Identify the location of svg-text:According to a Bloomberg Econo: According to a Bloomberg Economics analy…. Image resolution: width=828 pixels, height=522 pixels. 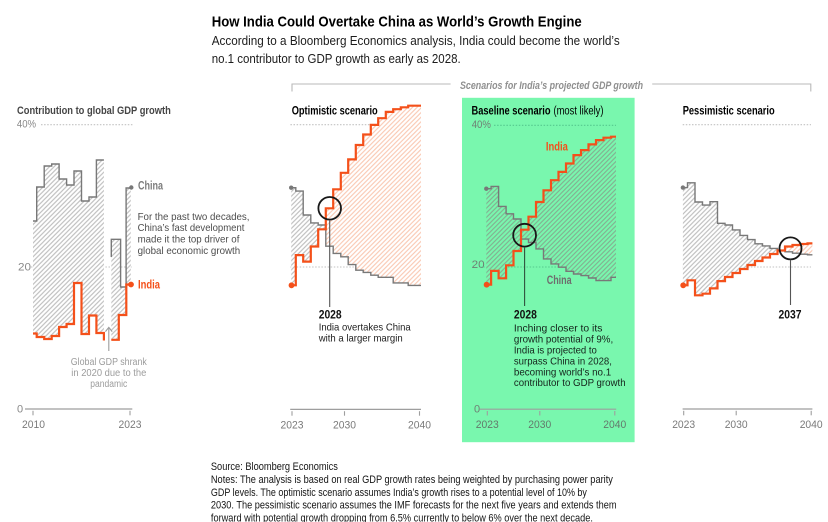
(416, 41).